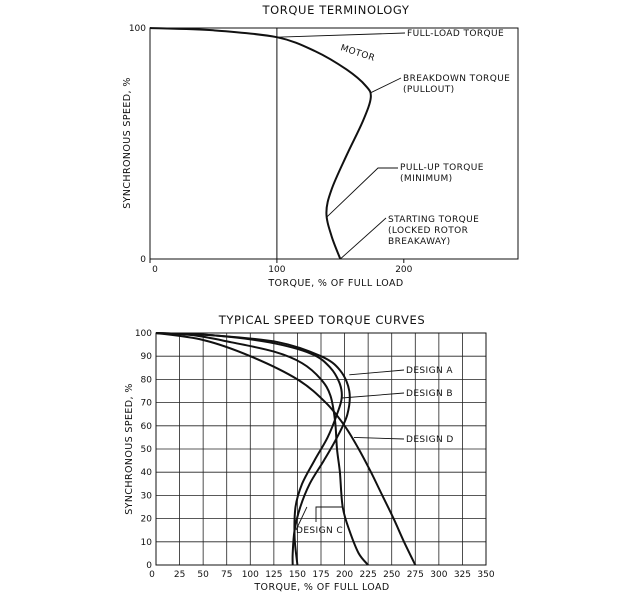 This screenshot has width=642, height=596. What do you see at coordinates (391, 575) in the screenshot?
I see `chart2-x-tick-label: 250` at bounding box center [391, 575].